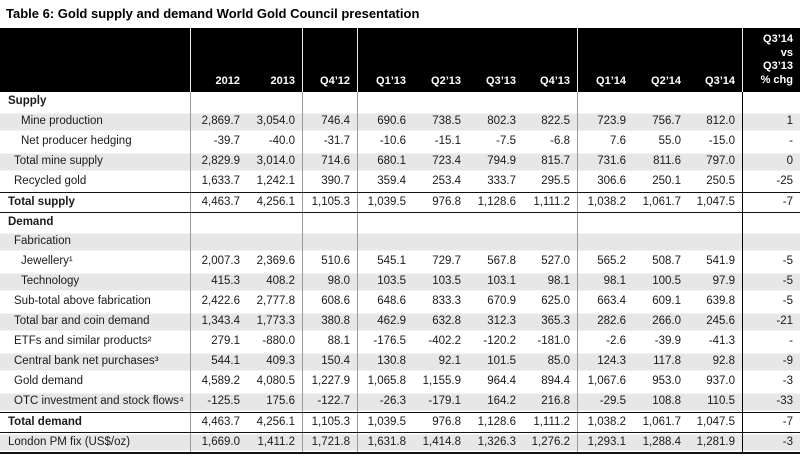 Image resolution: width=800 pixels, height=460 pixels. I want to click on cell: 333.7, so click(501, 181).